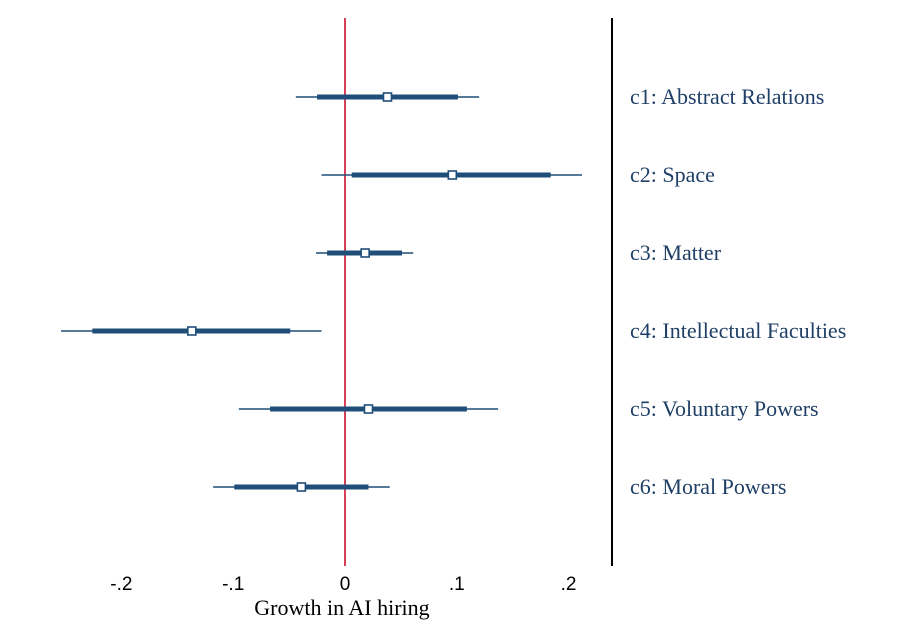 This screenshot has height=631, width=919. What do you see at coordinates (453, 330) in the screenshot?
I see `coefficient-row: c4: Intellectual Faculties` at bounding box center [453, 330].